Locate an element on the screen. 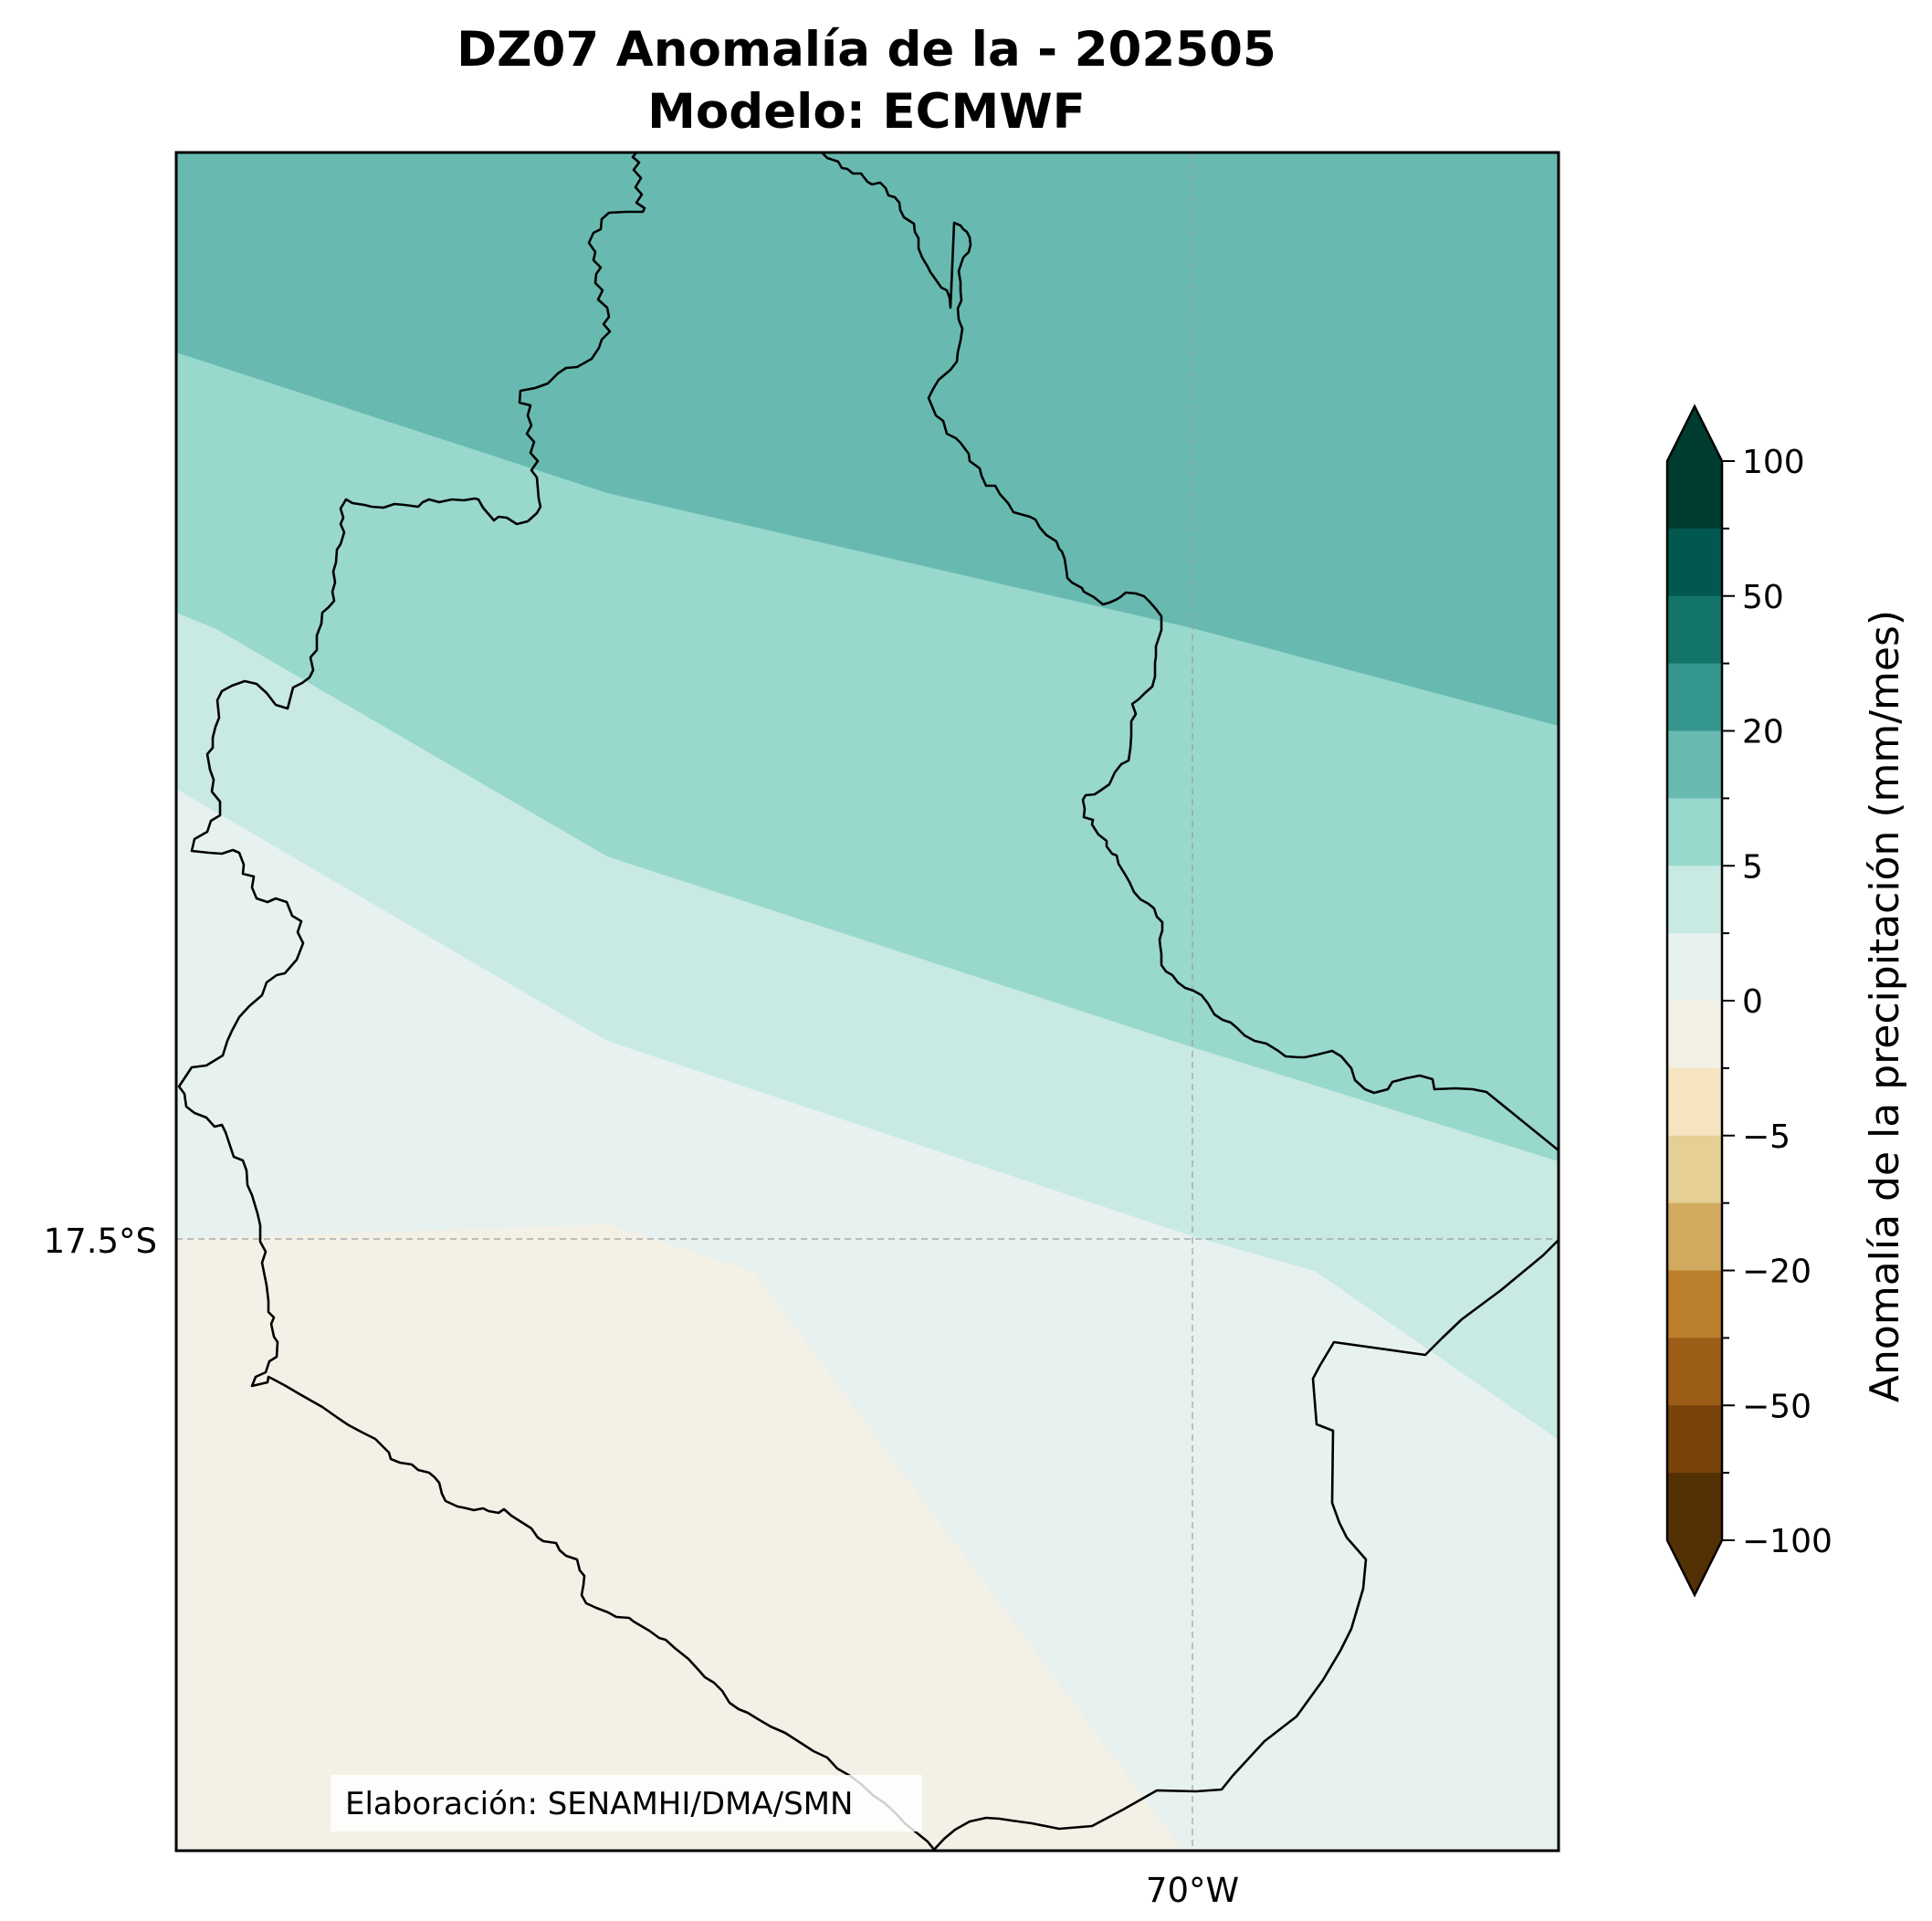 Image resolution: width=1932 pixels, height=1921 pixels. colorbar-tick-label: 0 is located at coordinates (1753, 1002).